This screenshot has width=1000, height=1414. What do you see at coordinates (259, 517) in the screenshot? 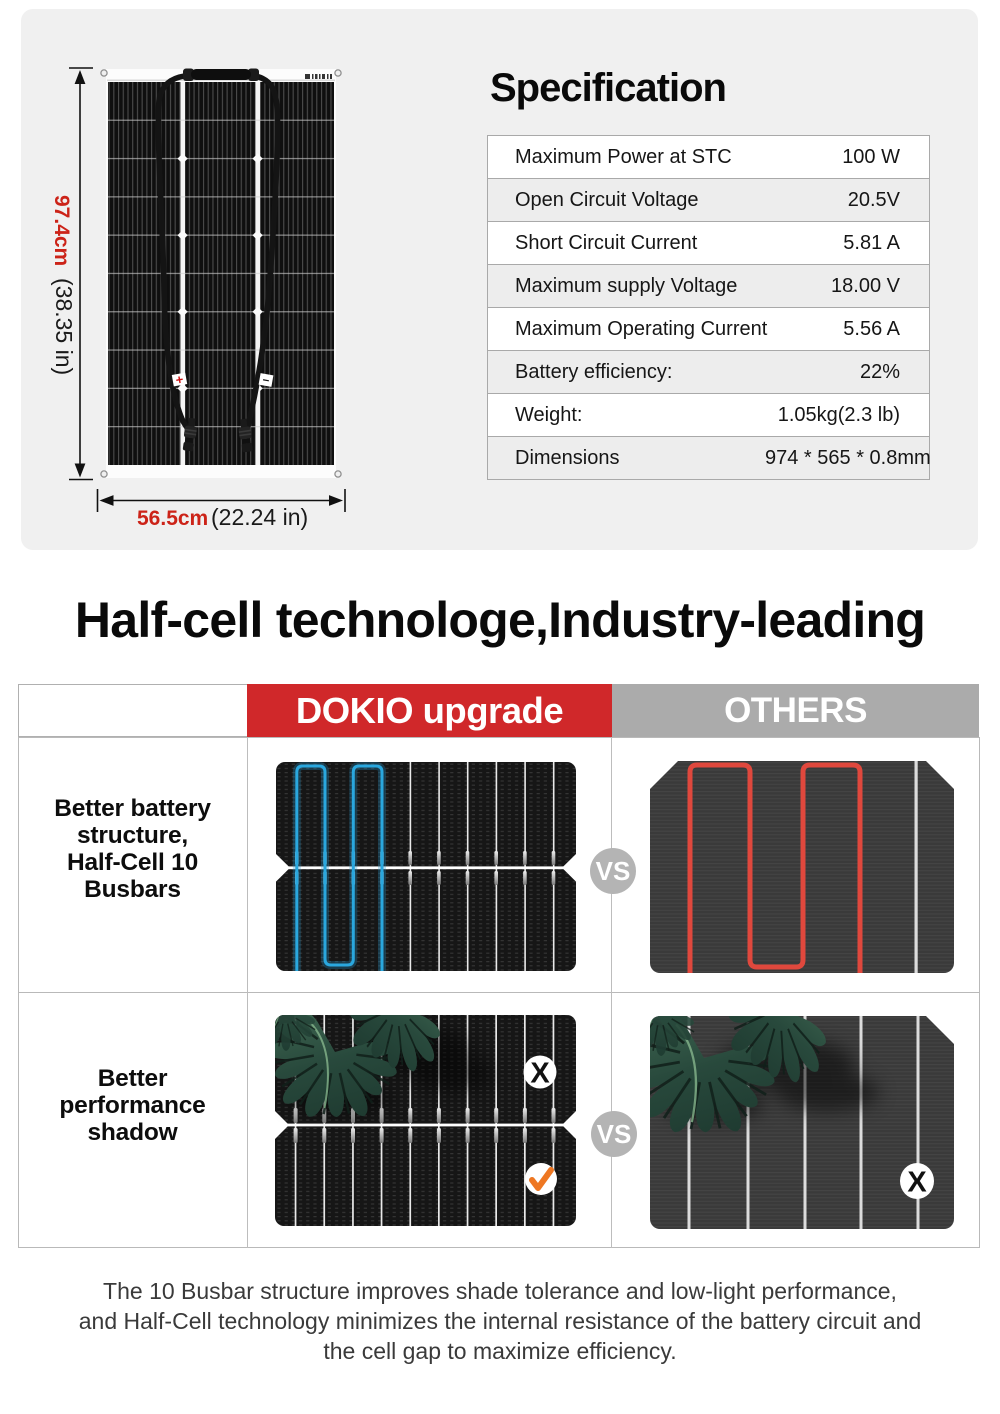
I see `svg-text: (22.24 in)` at bounding box center [259, 517].